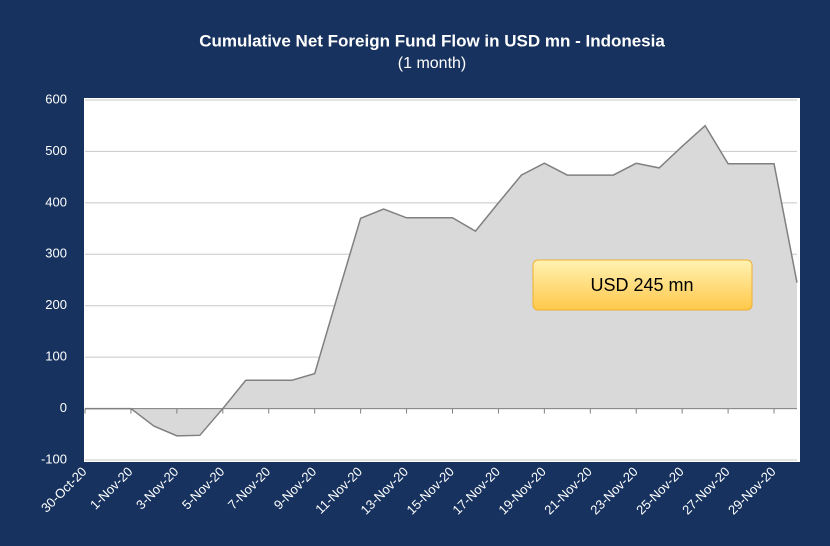 Image resolution: width=830 pixels, height=546 pixels. What do you see at coordinates (56, 253) in the screenshot?
I see `y-tick-label: 300` at bounding box center [56, 253].